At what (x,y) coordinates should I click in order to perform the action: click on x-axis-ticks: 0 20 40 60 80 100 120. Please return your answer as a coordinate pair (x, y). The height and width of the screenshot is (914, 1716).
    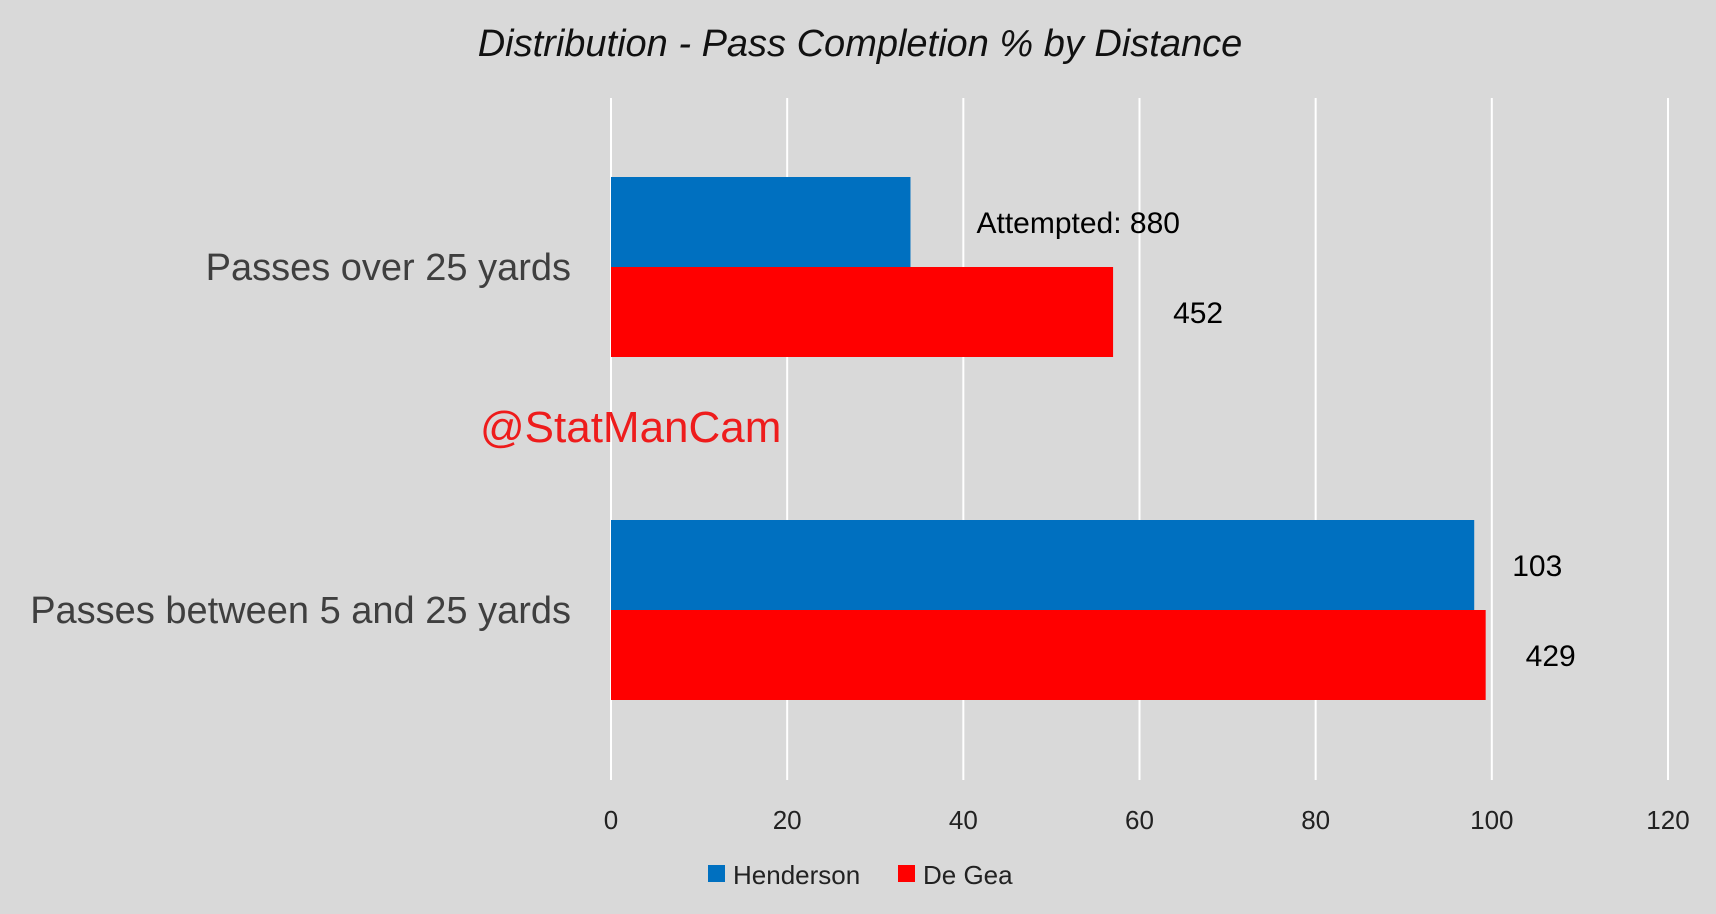
    Looking at the image, I should click on (1147, 820).